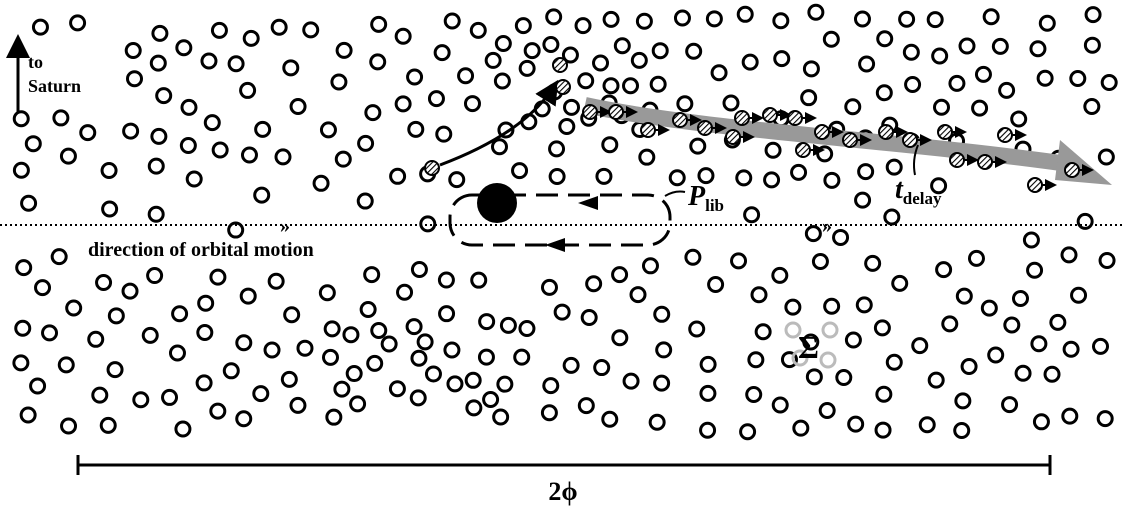  What do you see at coordinates (588, 203) in the screenshot?
I see `loop-arrow` at bounding box center [588, 203].